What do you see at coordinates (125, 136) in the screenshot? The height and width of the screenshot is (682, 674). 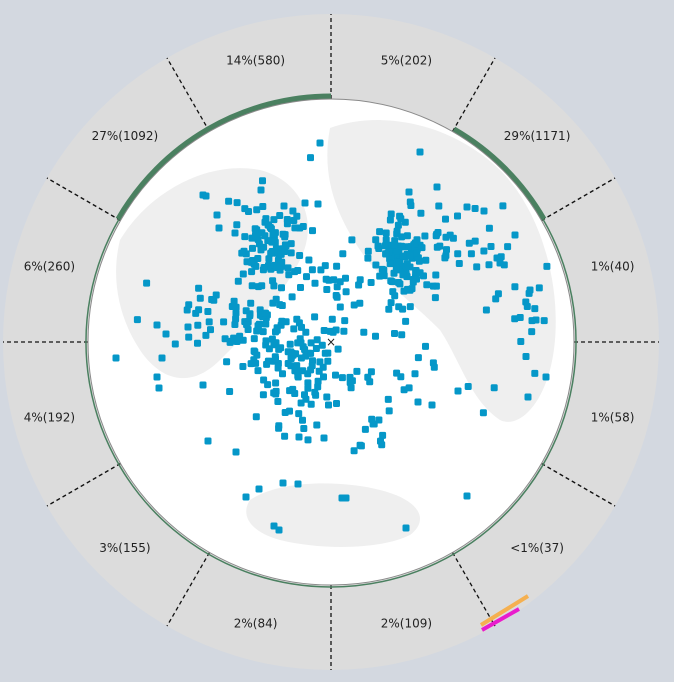 I see `sector-label: 27%(1092)` at bounding box center [125, 136].